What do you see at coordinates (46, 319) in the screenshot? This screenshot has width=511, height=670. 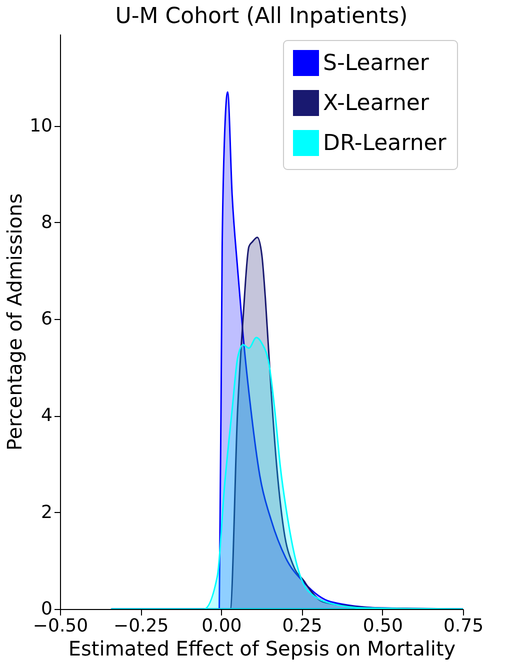 I see `y-tick-label: 6` at bounding box center [46, 319].